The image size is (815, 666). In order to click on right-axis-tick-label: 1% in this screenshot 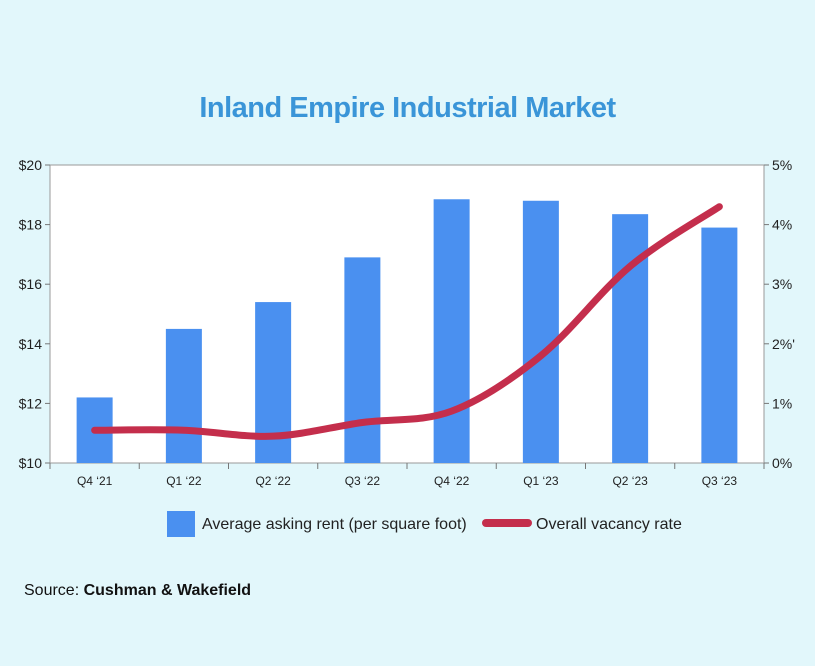, I will do `click(782, 403)`.